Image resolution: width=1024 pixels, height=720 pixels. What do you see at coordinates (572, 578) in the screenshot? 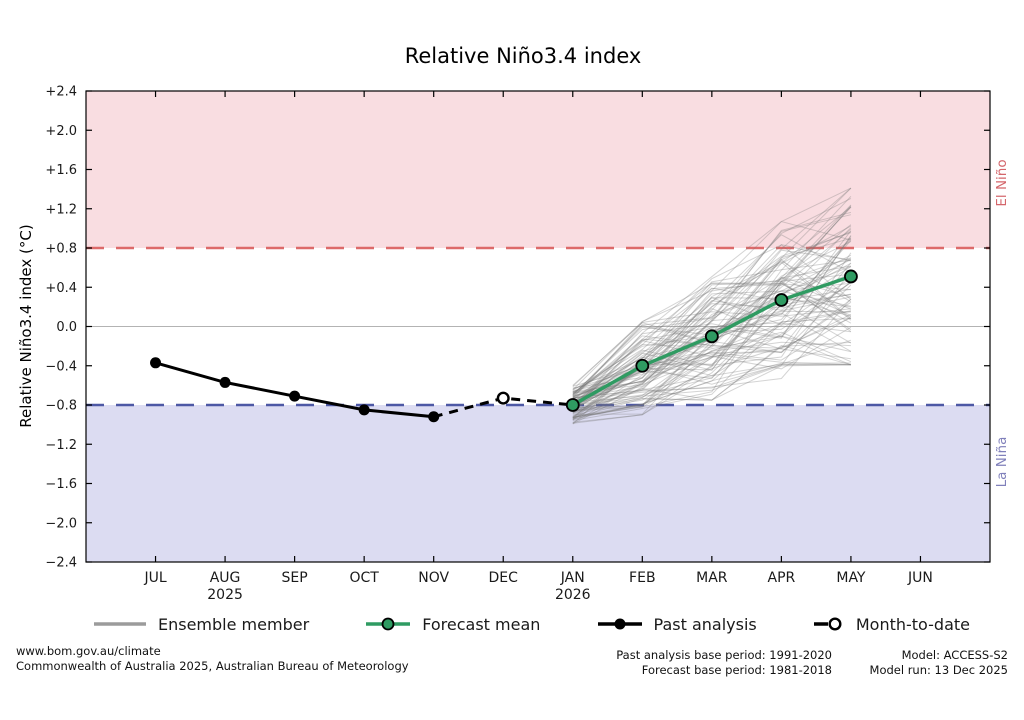
I see `x-tick-label: JAN` at bounding box center [572, 578].